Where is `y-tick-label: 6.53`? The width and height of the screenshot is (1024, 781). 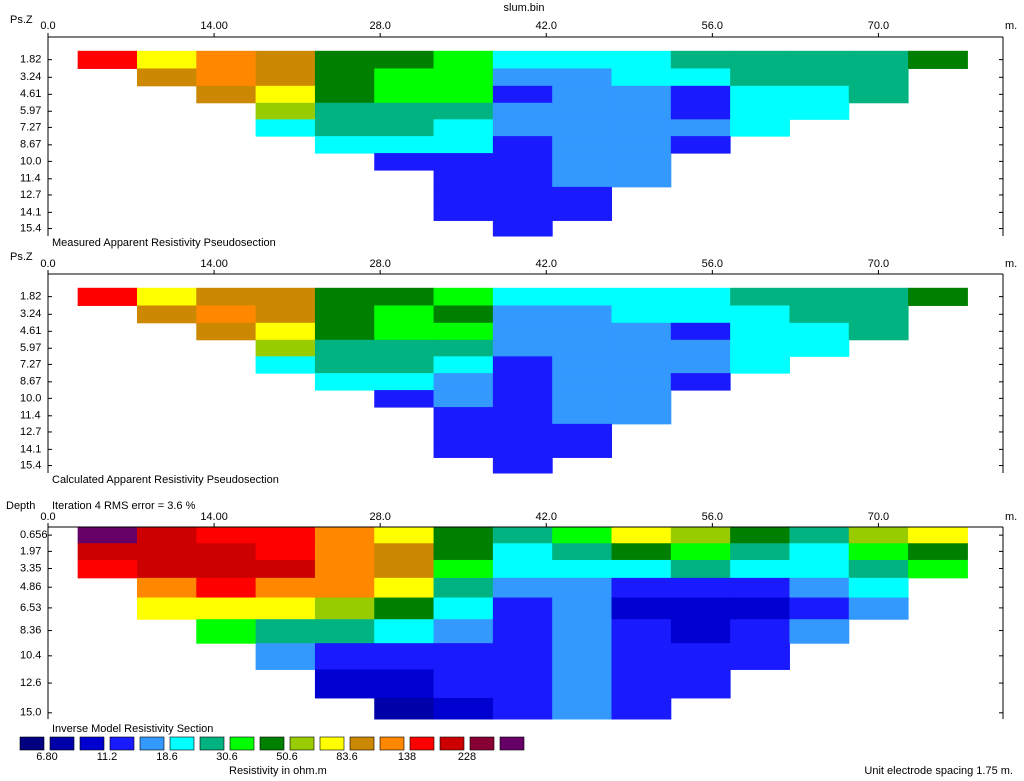
y-tick-label: 6.53 is located at coordinates (30, 608).